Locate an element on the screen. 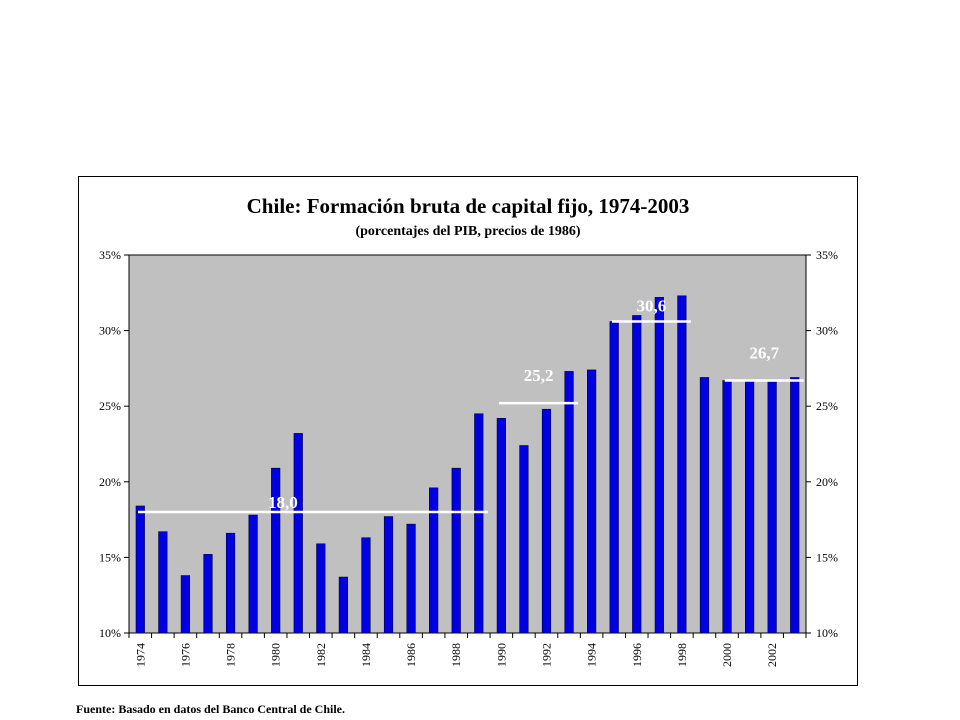 The width and height of the screenshot is (960, 720). y-tick-label-left: 30% is located at coordinates (110, 331).